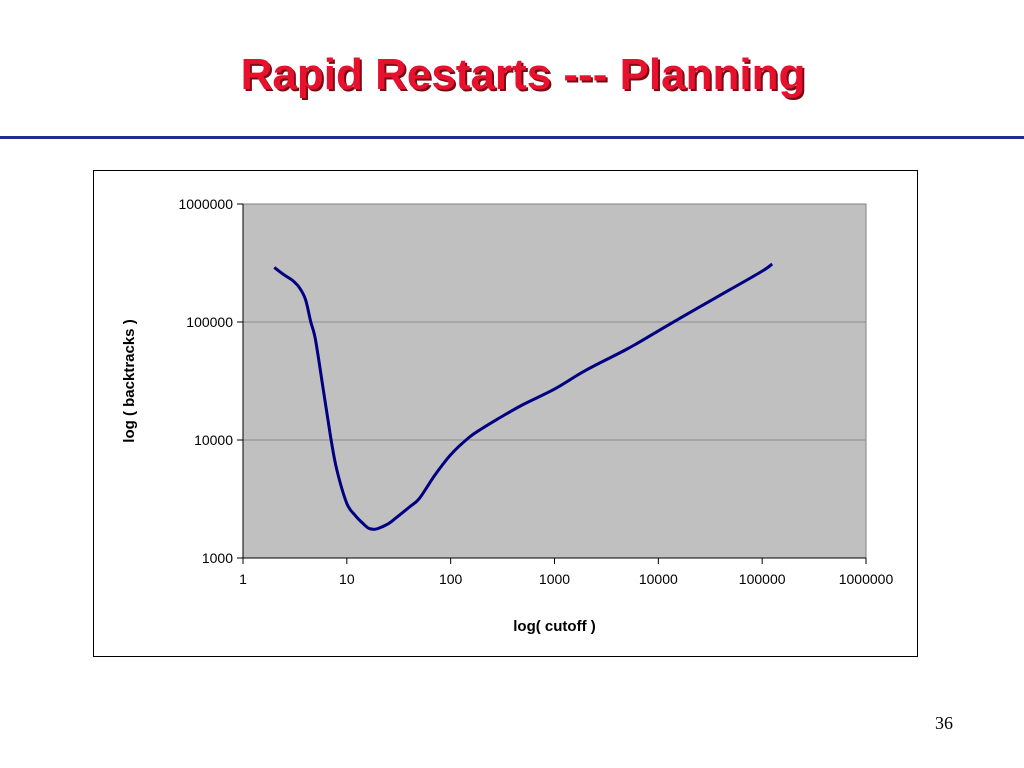 Image resolution: width=1024 pixels, height=768 pixels. I want to click on y-tick-label: 10000, so click(213, 440).